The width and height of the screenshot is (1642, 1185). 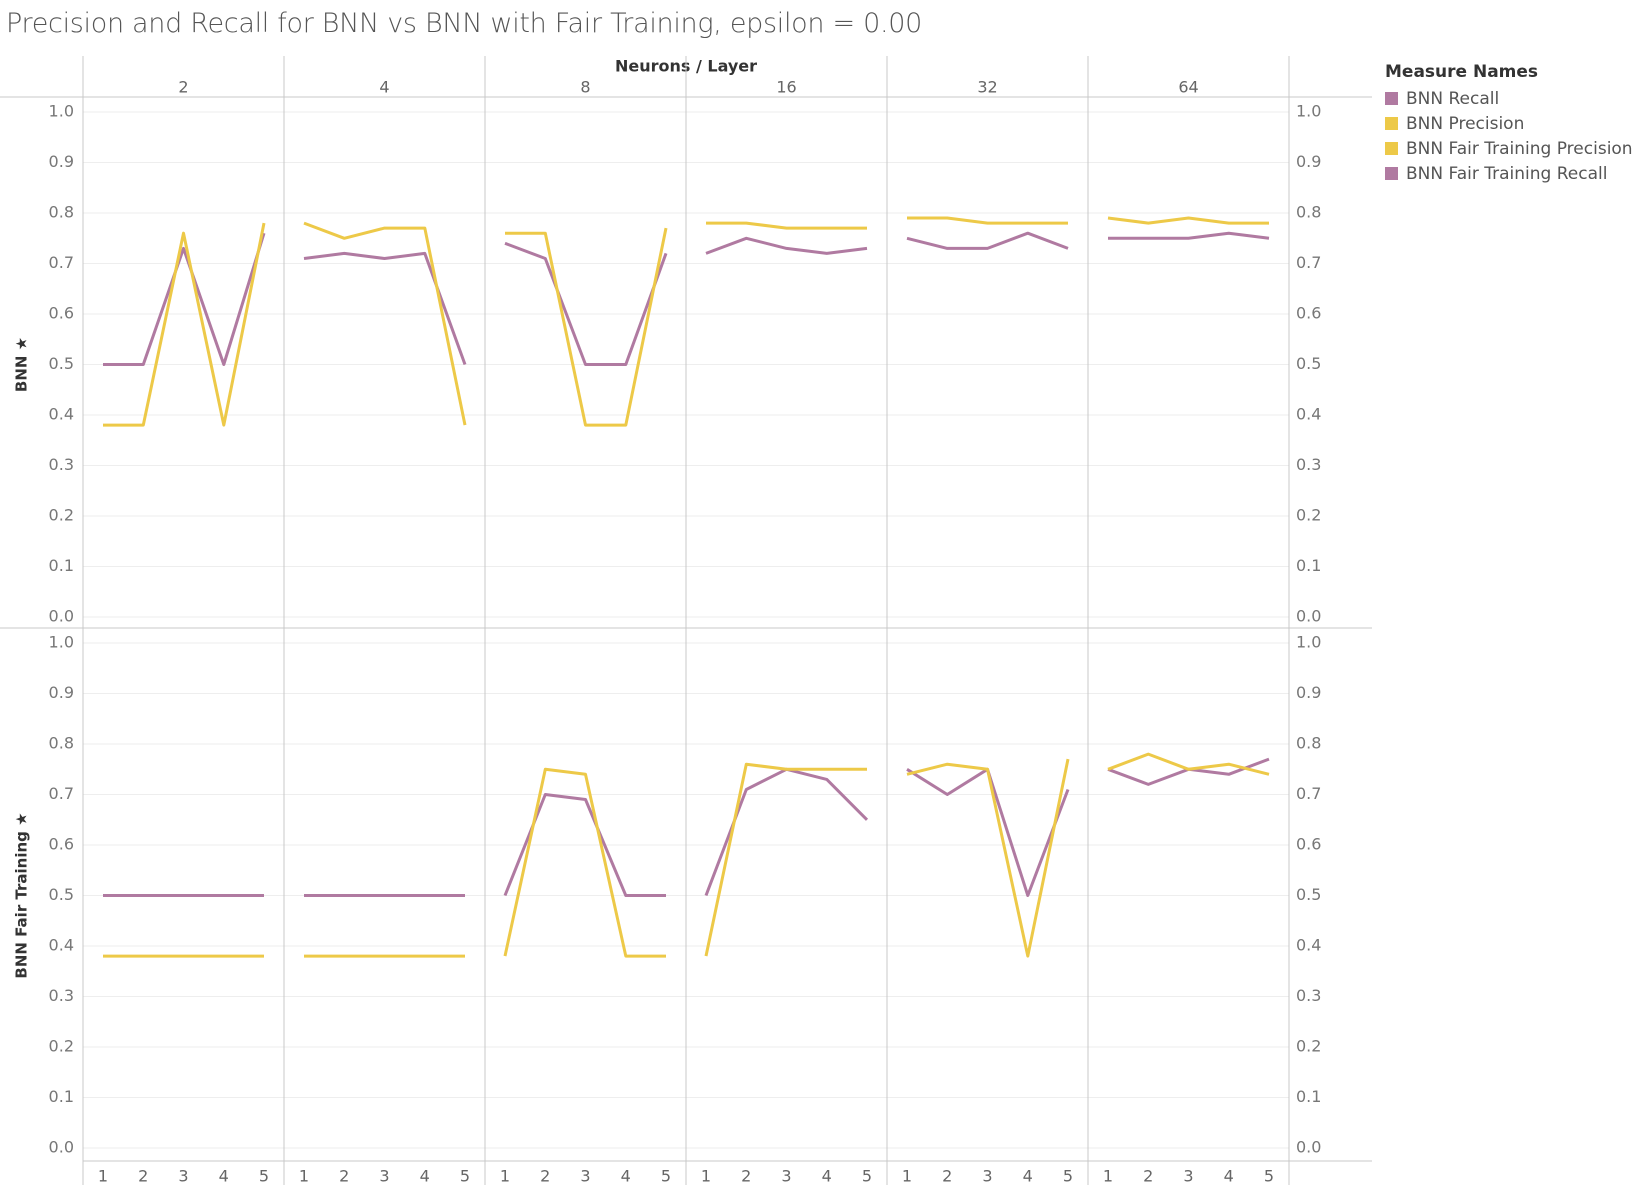 What do you see at coordinates (1308, 414) in the screenshot?
I see `y-tick-label-right: 0.4` at bounding box center [1308, 414].